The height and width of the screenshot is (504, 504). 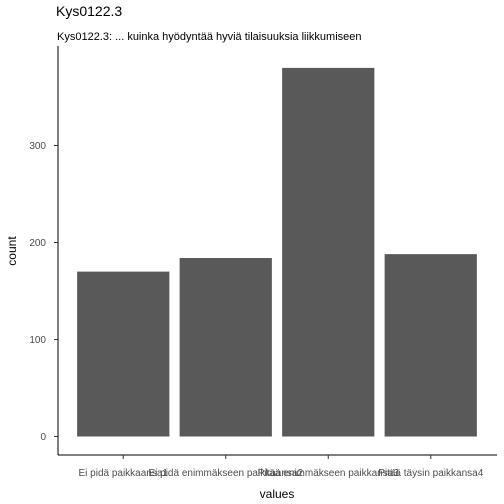 I want to click on y-axis-title: count, so click(x=12, y=251).